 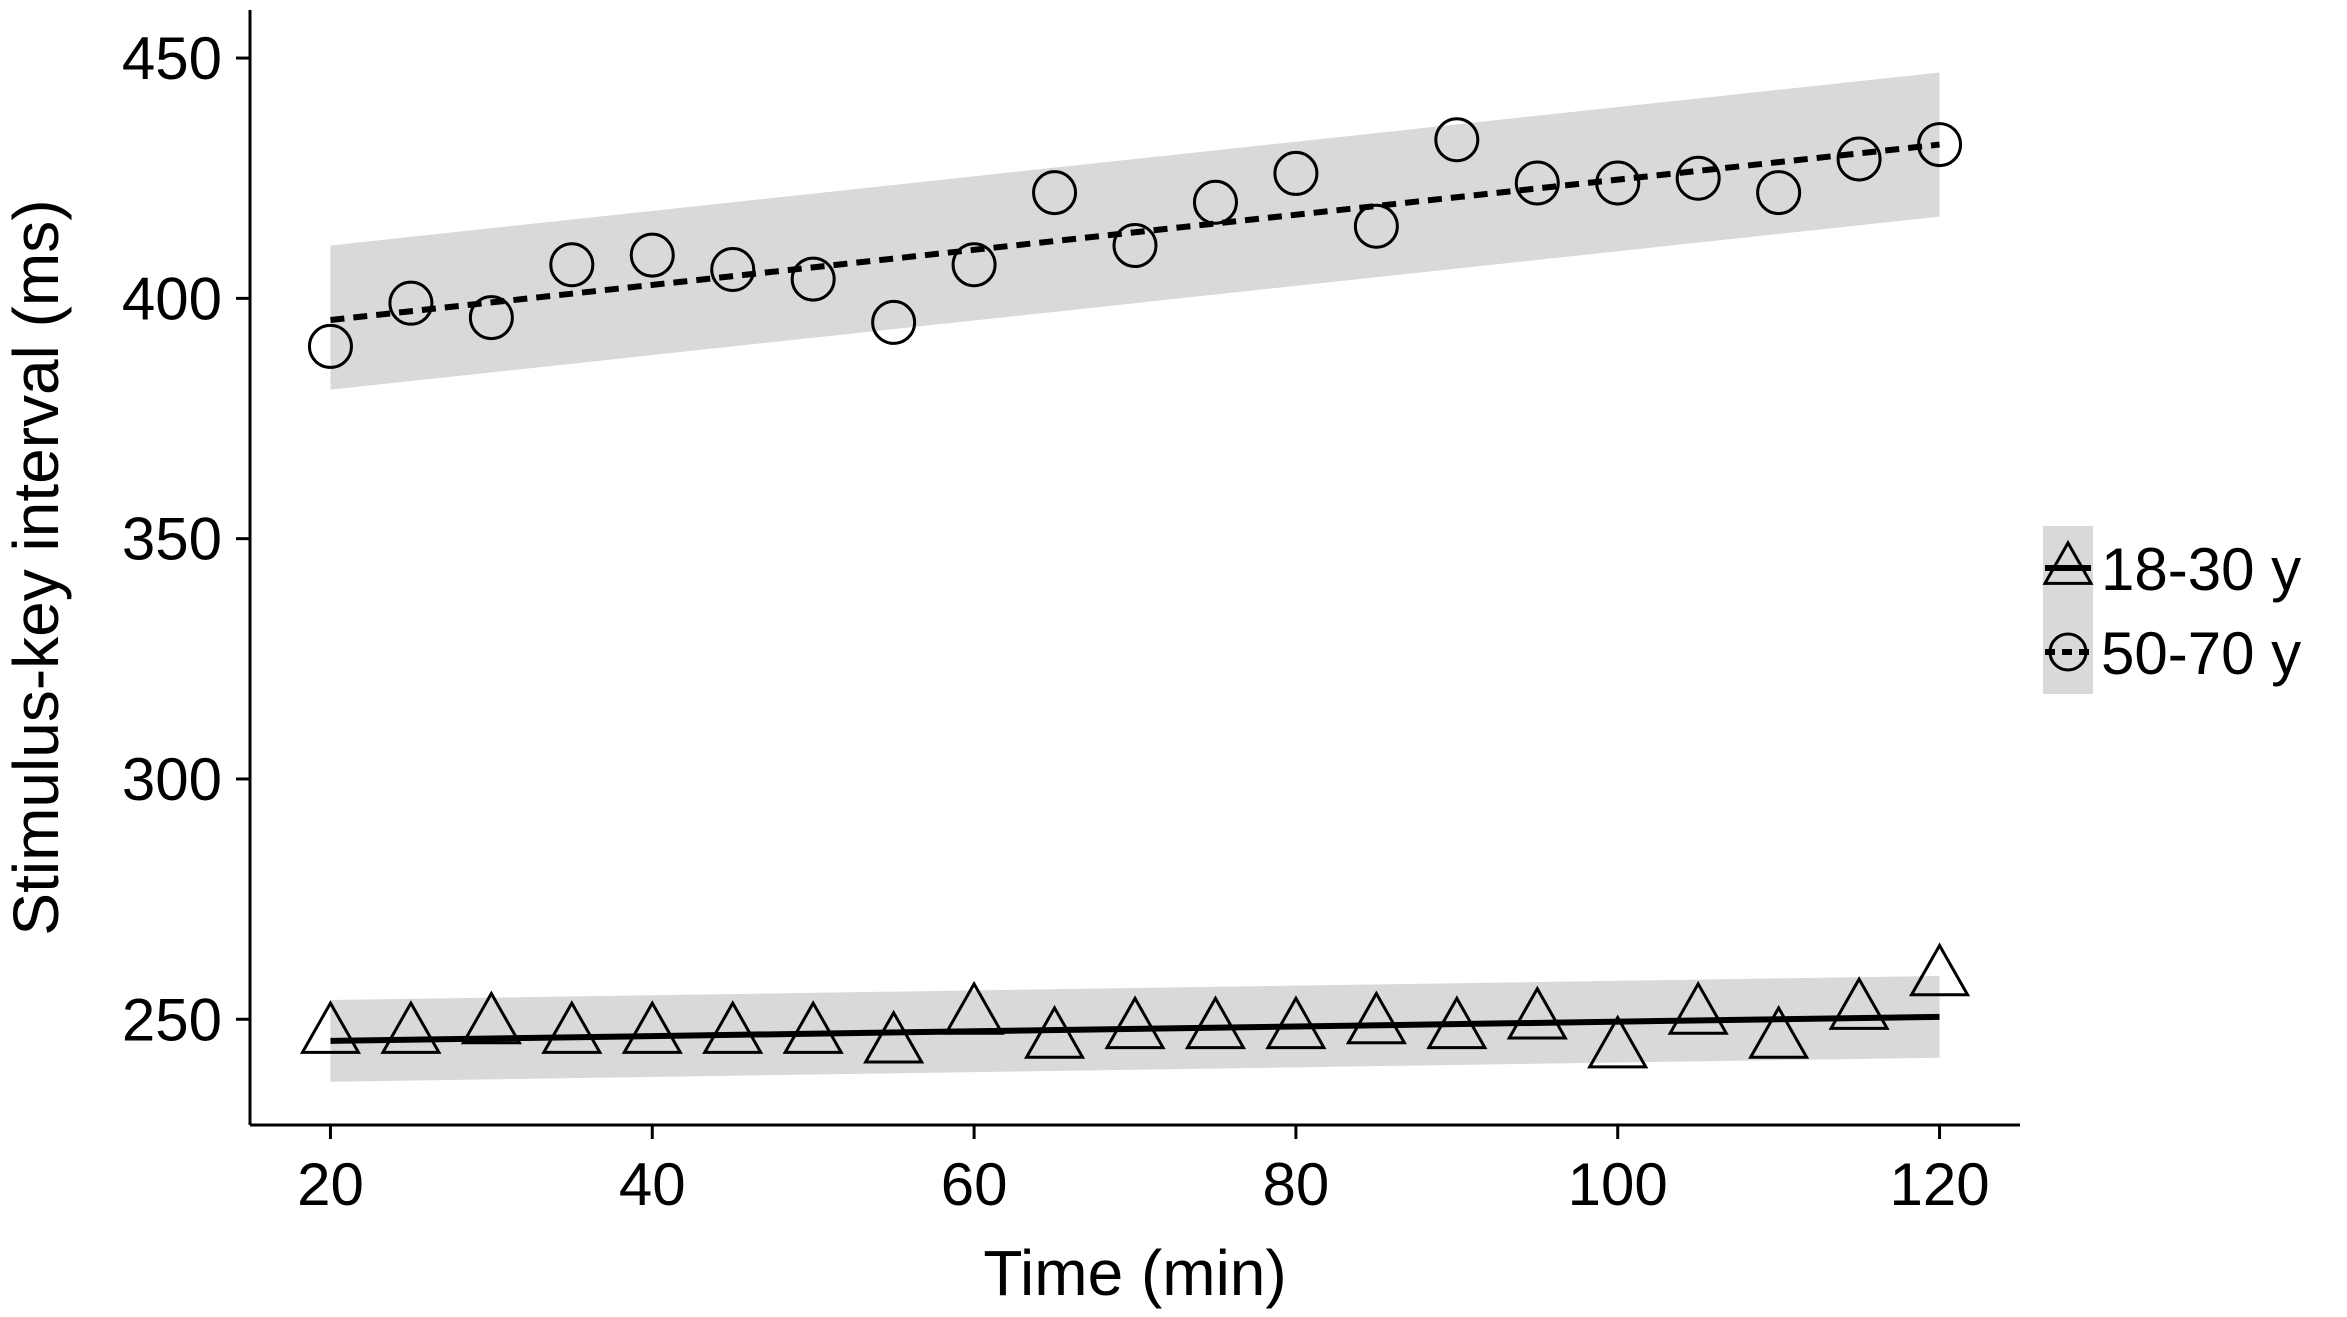 What do you see at coordinates (2201, 569) in the screenshot?
I see `legend-label-young: 18-30 y` at bounding box center [2201, 569].